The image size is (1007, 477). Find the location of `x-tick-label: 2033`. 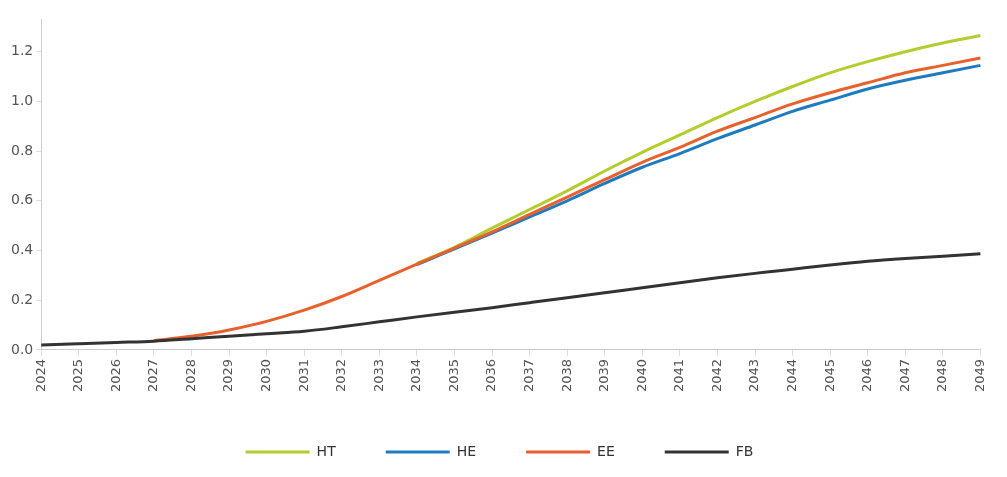

x-tick-label: 2033 is located at coordinates (378, 375).